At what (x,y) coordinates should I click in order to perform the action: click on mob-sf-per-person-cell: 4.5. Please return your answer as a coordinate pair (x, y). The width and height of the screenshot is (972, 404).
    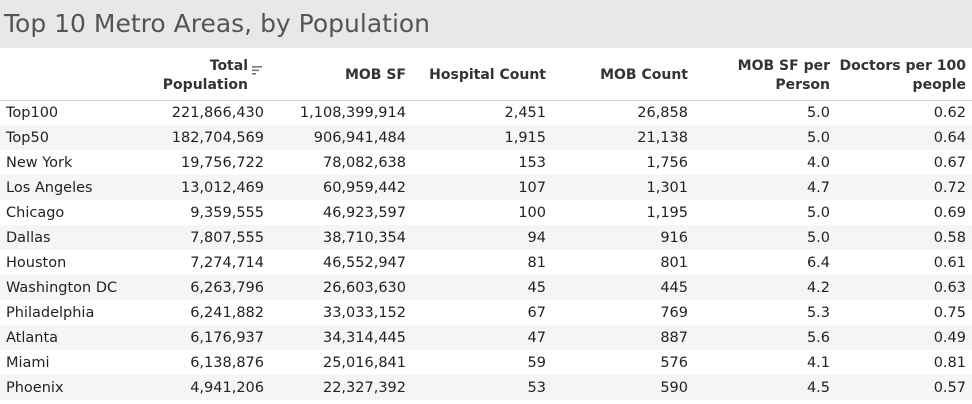
    Looking at the image, I should click on (765, 387).